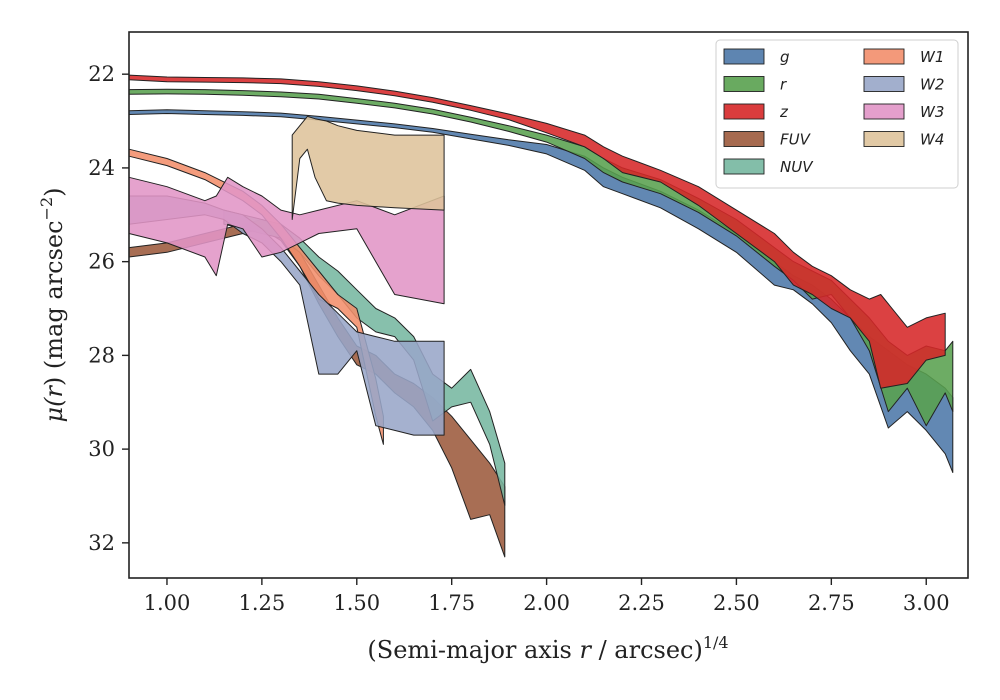 The height and width of the screenshot is (700, 1000). Describe the element at coordinates (932, 140) in the screenshot. I see `legend-label-w4: W4` at that location.